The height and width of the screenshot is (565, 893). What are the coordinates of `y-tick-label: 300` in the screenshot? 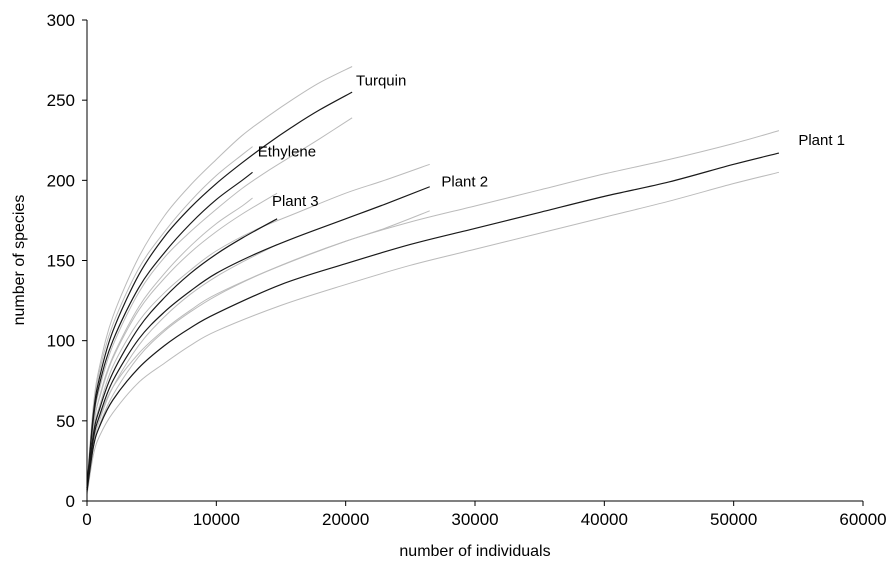 It's located at (61, 20).